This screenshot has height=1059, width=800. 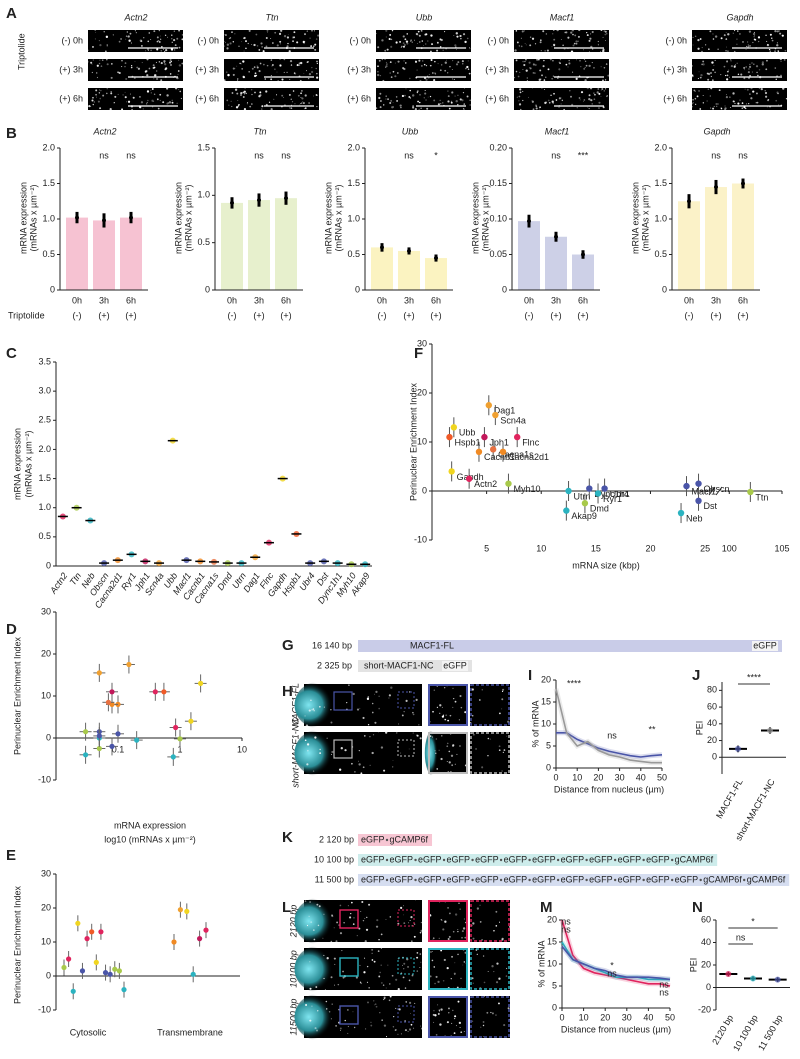 What do you see at coordinates (574, 880) in the screenshot?
I see `construct-bar` at bounding box center [574, 880].